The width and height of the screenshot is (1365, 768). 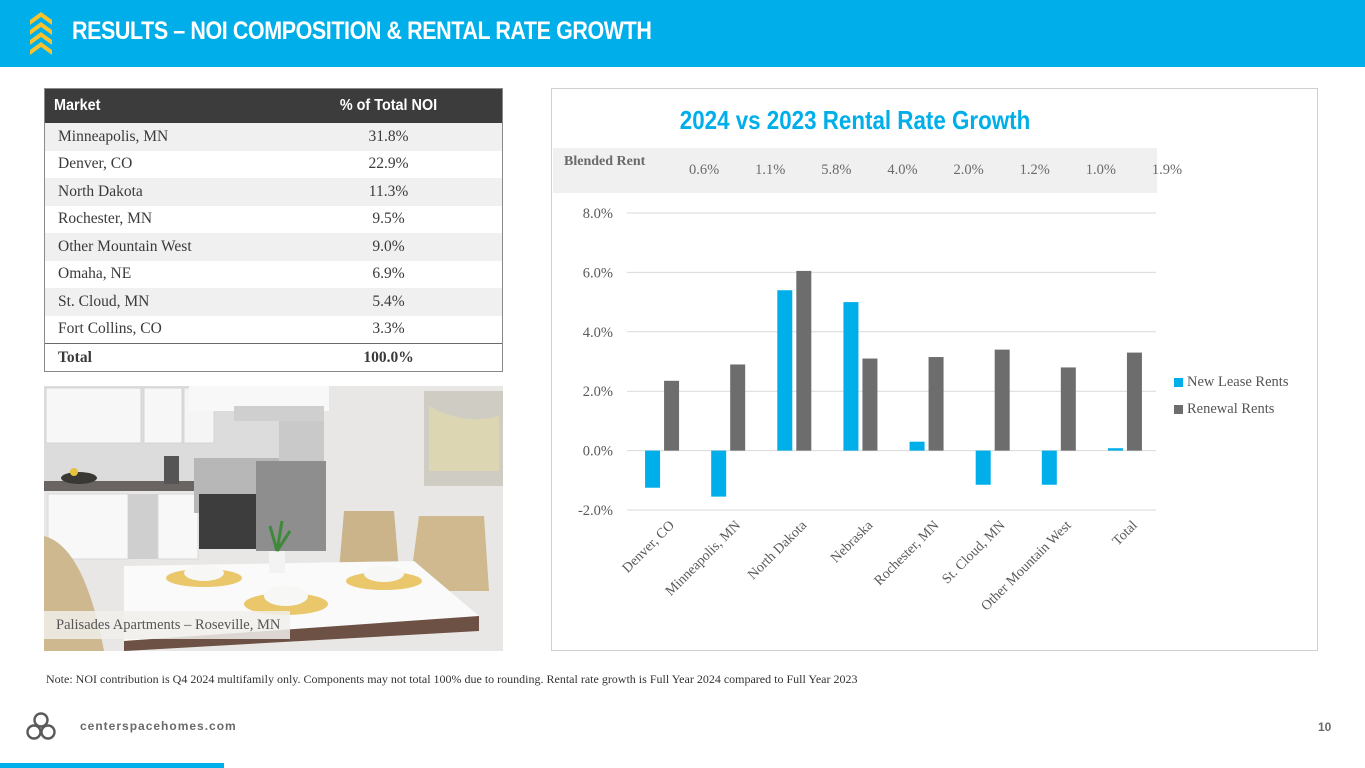 What do you see at coordinates (1238, 382) in the screenshot?
I see `legend-label-new-lease: New Lease Rents` at bounding box center [1238, 382].